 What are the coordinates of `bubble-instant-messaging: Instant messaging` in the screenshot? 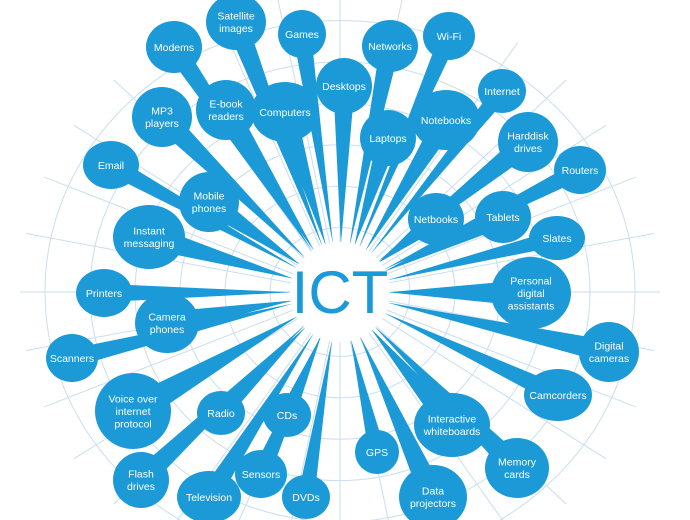 It's located at (149, 237).